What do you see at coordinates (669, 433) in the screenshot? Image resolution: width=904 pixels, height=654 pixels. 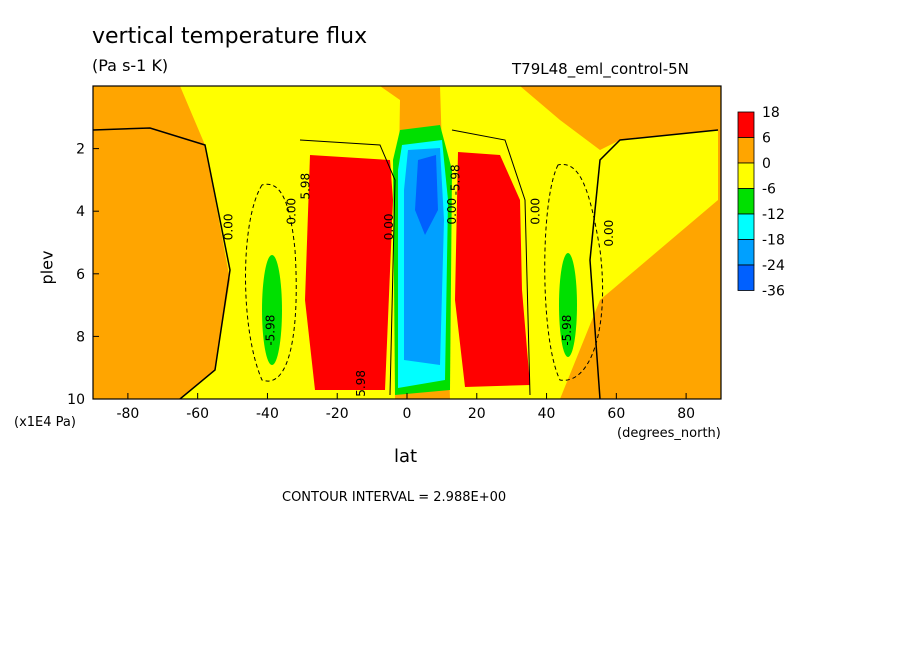 I see `x-axis-units: (degrees_north)` at bounding box center [669, 433].